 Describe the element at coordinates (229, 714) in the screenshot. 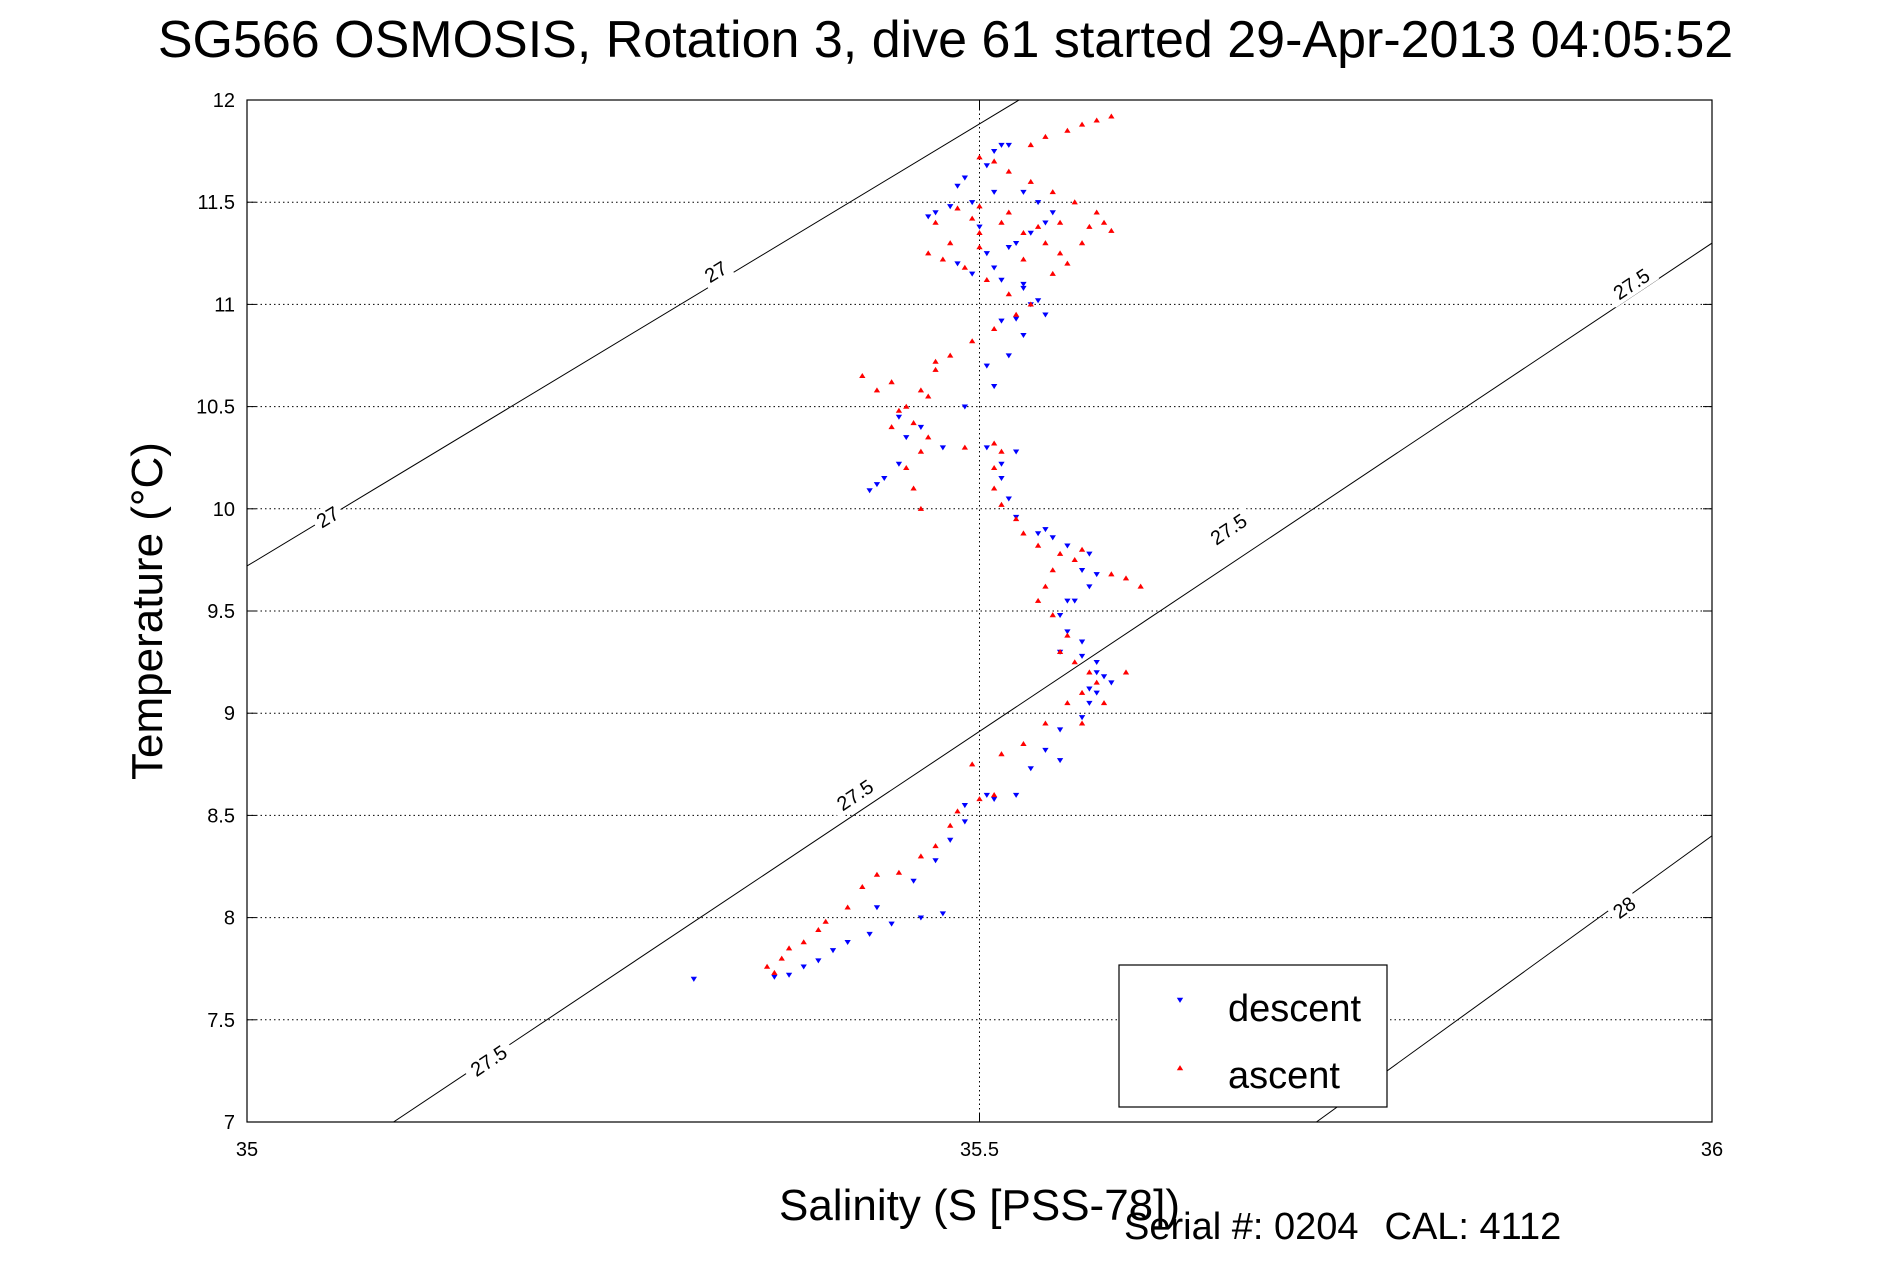

I see `y-tick-label: 9` at that location.